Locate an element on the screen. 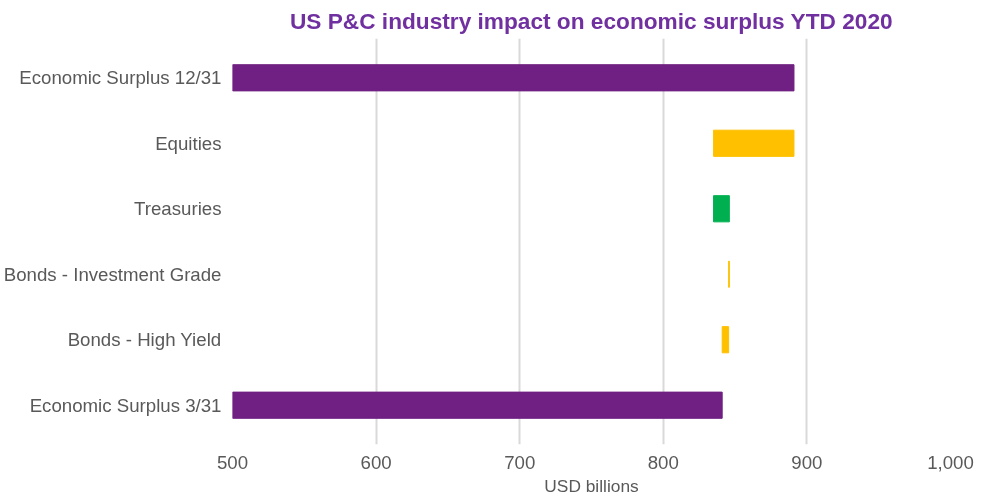 Image resolution: width=1003 pixels, height=502 pixels. x-tick-label: 700 is located at coordinates (520, 462).